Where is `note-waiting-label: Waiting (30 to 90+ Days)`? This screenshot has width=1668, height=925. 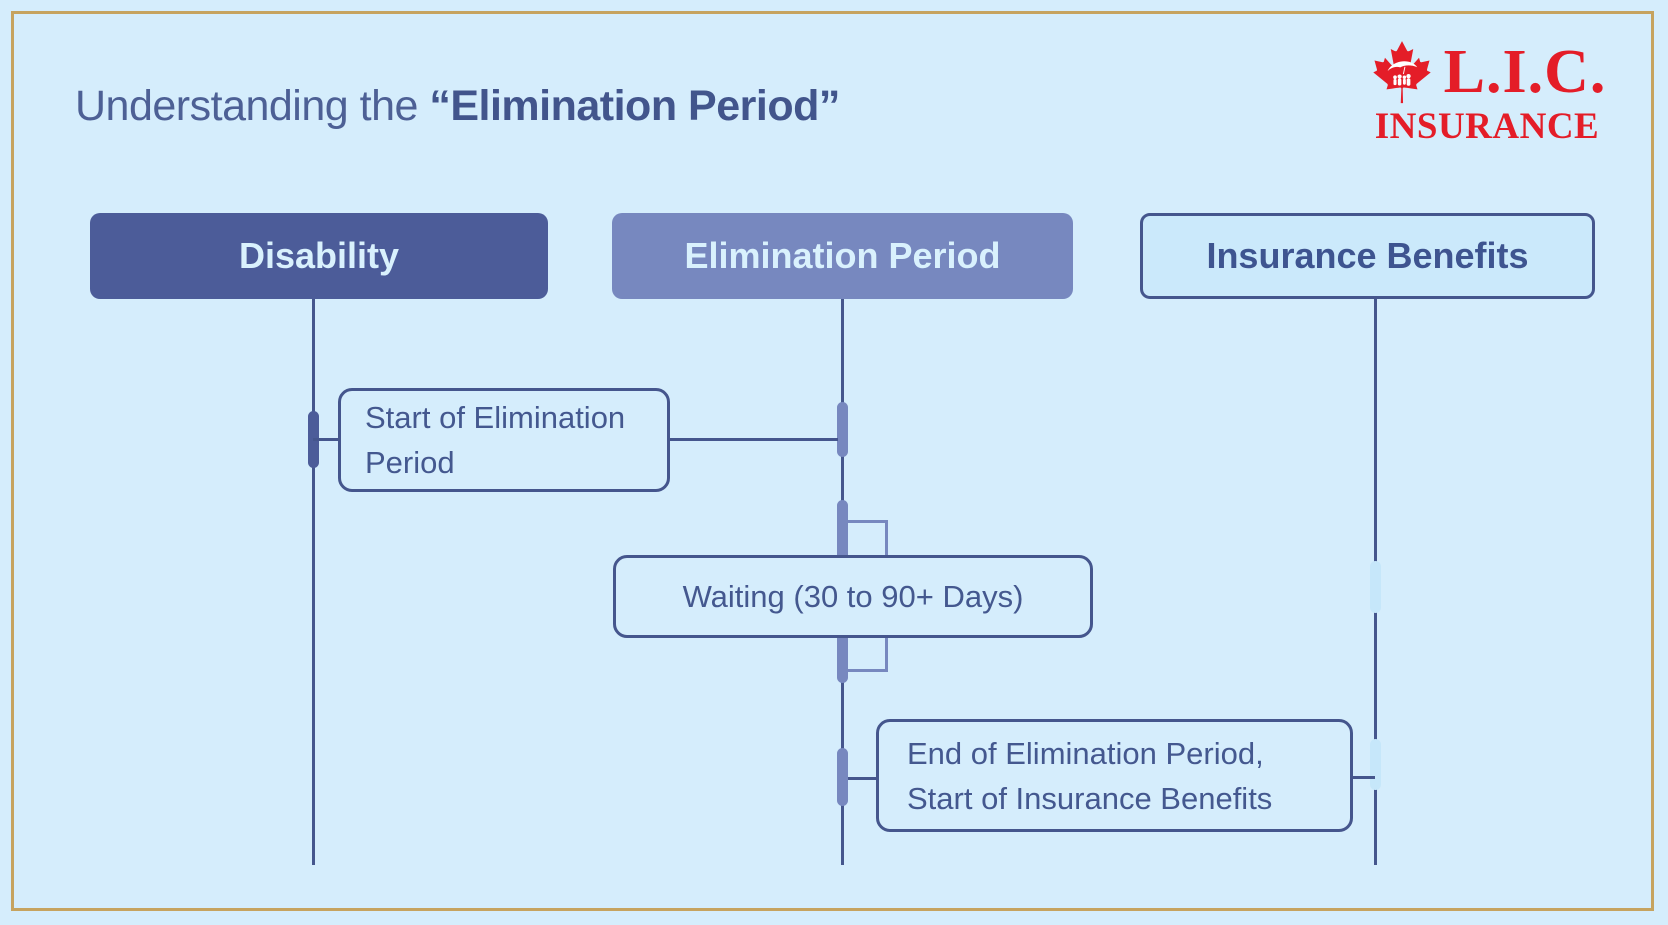 note-waiting-label: Waiting (30 to 90+ Days) is located at coordinates (853, 596).